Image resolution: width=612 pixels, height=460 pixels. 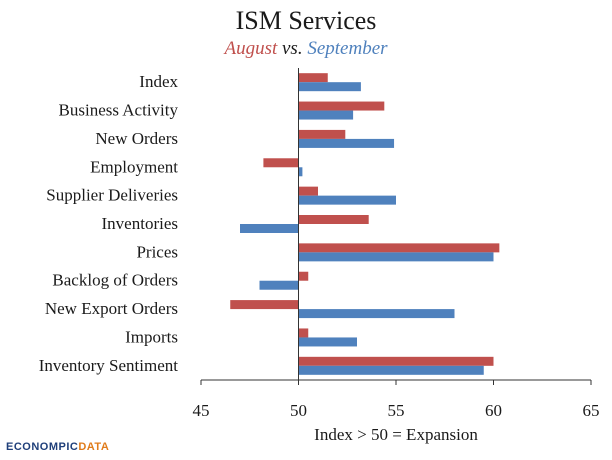 What do you see at coordinates (134, 166) in the screenshot?
I see `category-label: Employment` at bounding box center [134, 166].